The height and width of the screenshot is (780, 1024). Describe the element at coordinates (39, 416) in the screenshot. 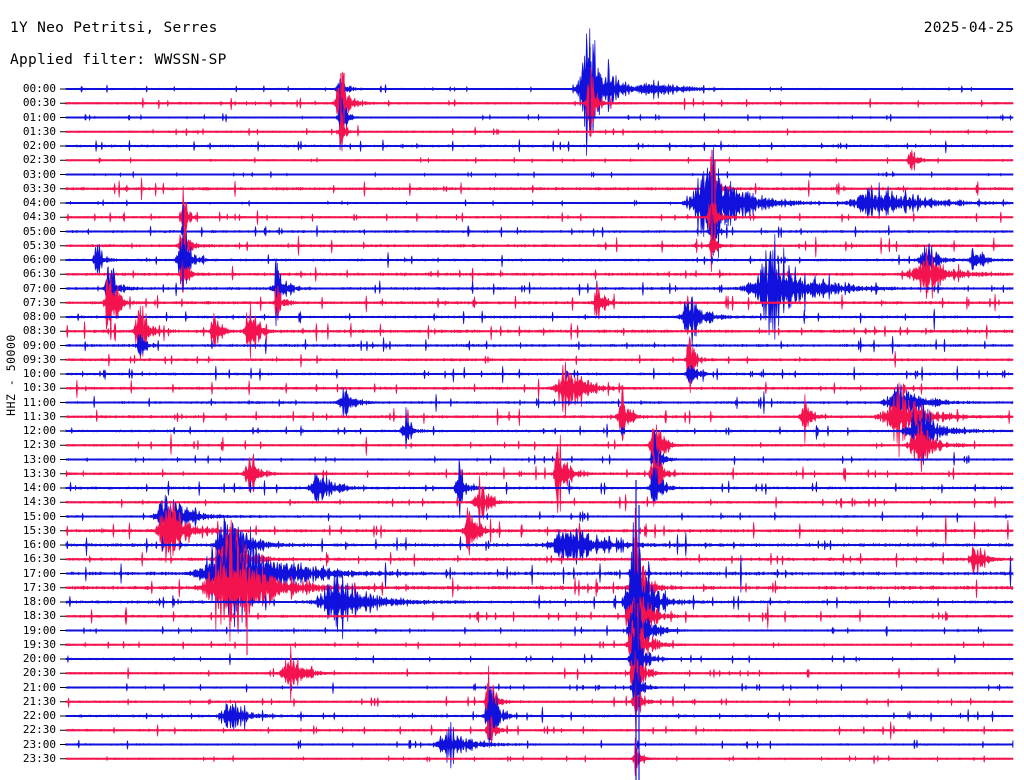

I see `time-label-1130: 11:30` at that location.